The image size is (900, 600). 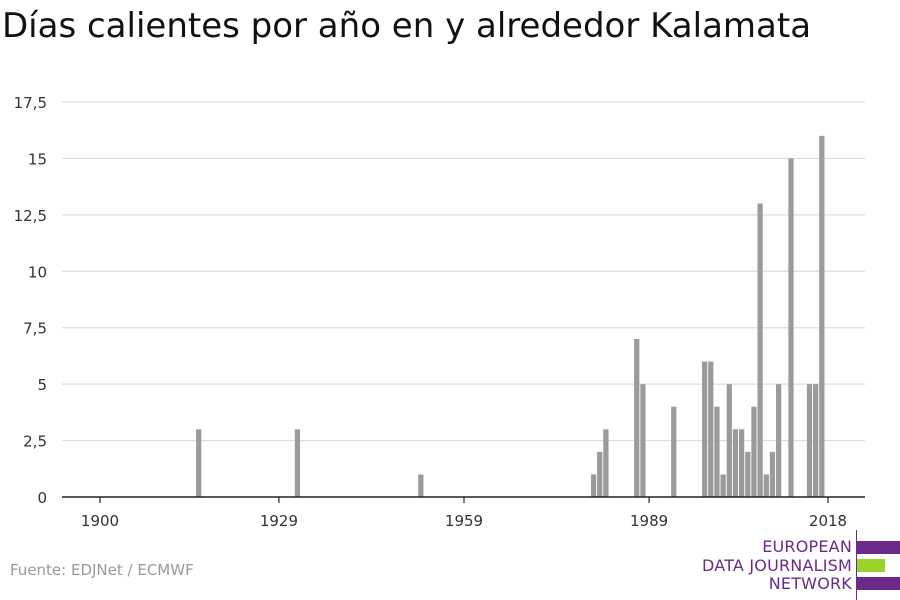 What do you see at coordinates (35, 329) in the screenshot?
I see `y-tick-label: 7,5` at bounding box center [35, 329].